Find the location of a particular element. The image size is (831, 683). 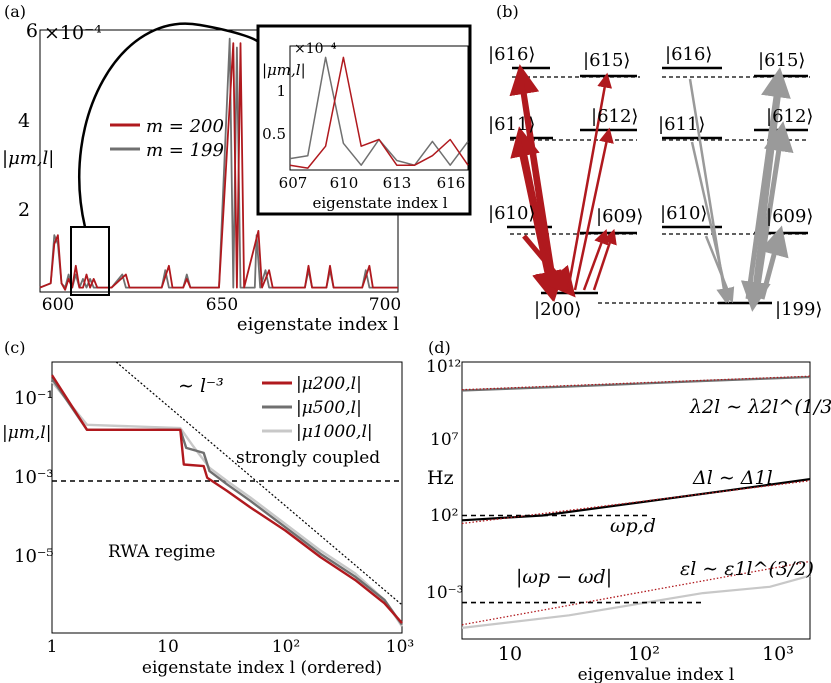

b-label-199: |199⟩ is located at coordinates (798, 309).